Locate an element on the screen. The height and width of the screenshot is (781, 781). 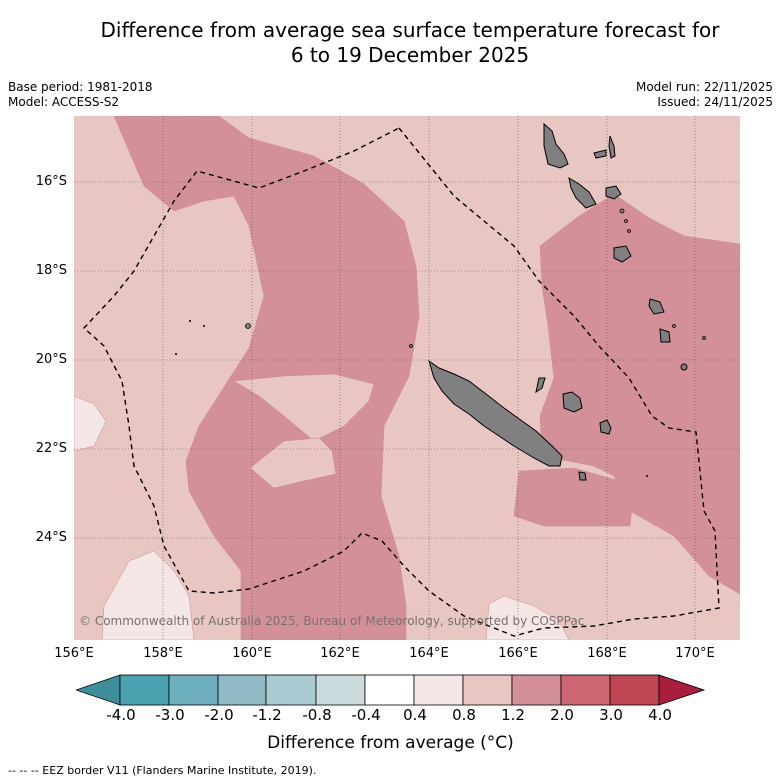
vanuatu-aneityum is located at coordinates (665, 335).